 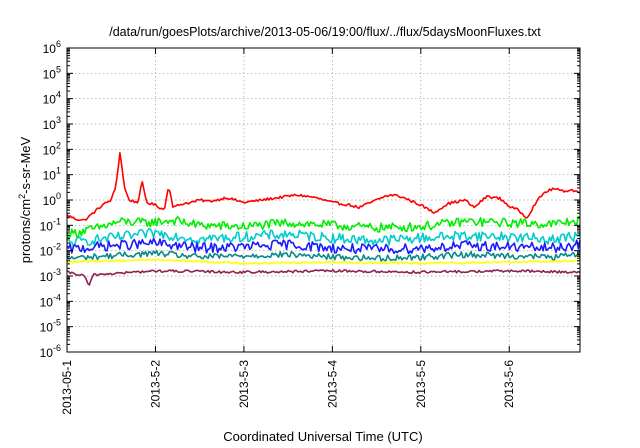 What do you see at coordinates (25, 164) in the screenshot?
I see `y-axis-title-rest: -s-sr-MeV` at bounding box center [25, 164].